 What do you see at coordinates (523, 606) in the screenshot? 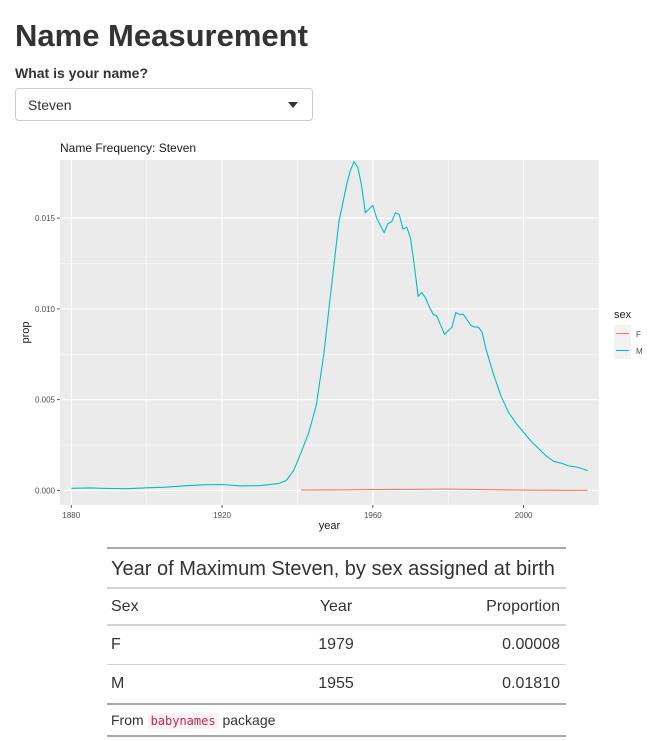
I see `column-header-proportion: Proportion` at bounding box center [523, 606].